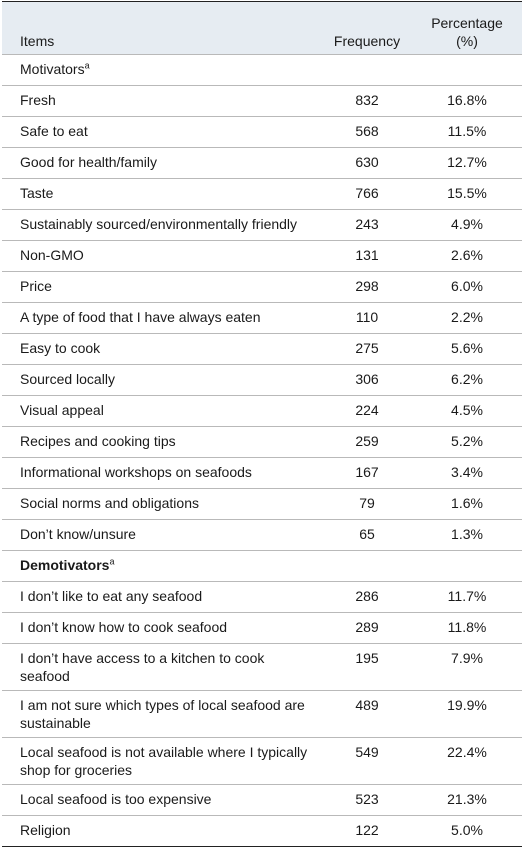 The image size is (524, 865). I want to click on frequency-cell: 65, so click(367, 535).